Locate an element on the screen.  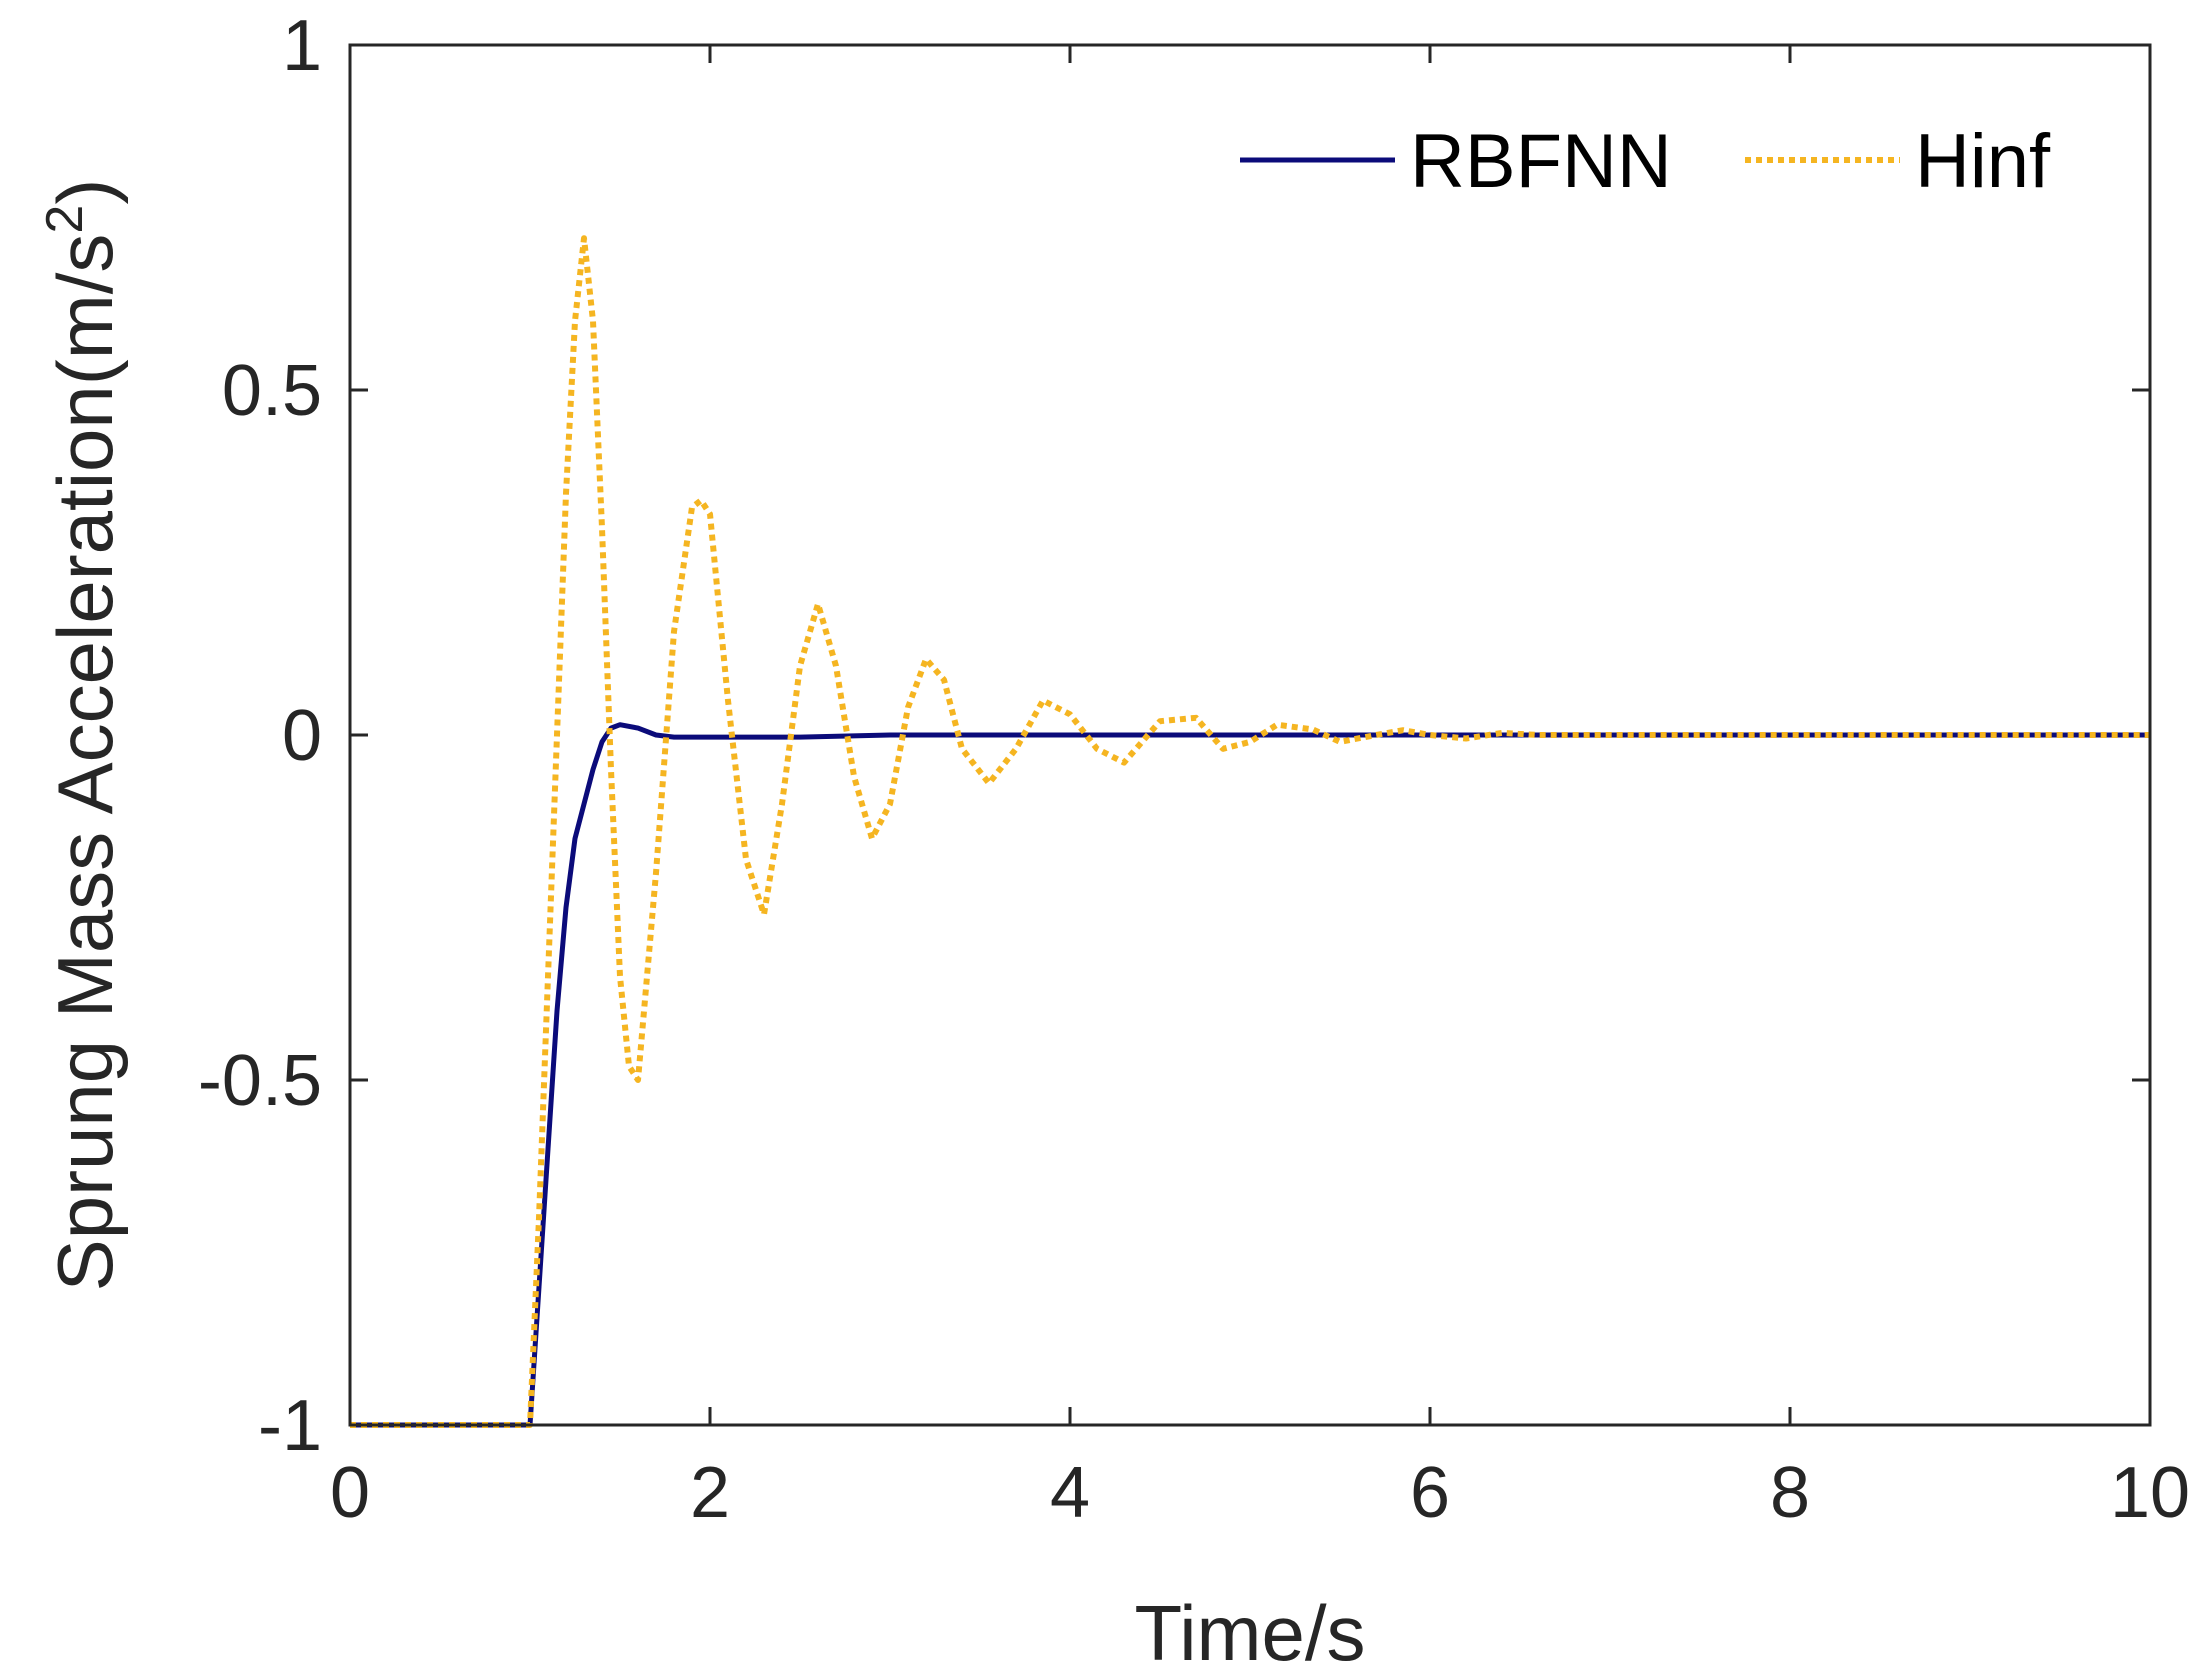
y-tick-label: 0.5 is located at coordinates (272, 391).